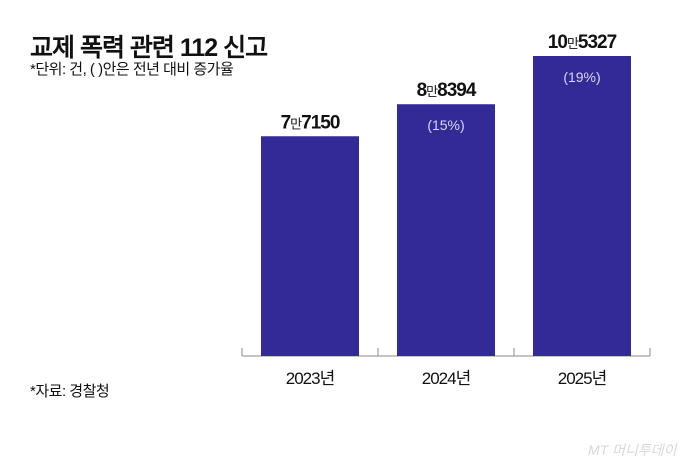 The image size is (680, 466). What do you see at coordinates (581, 77) in the screenshot?
I see `growth-label: (19%)` at bounding box center [581, 77].